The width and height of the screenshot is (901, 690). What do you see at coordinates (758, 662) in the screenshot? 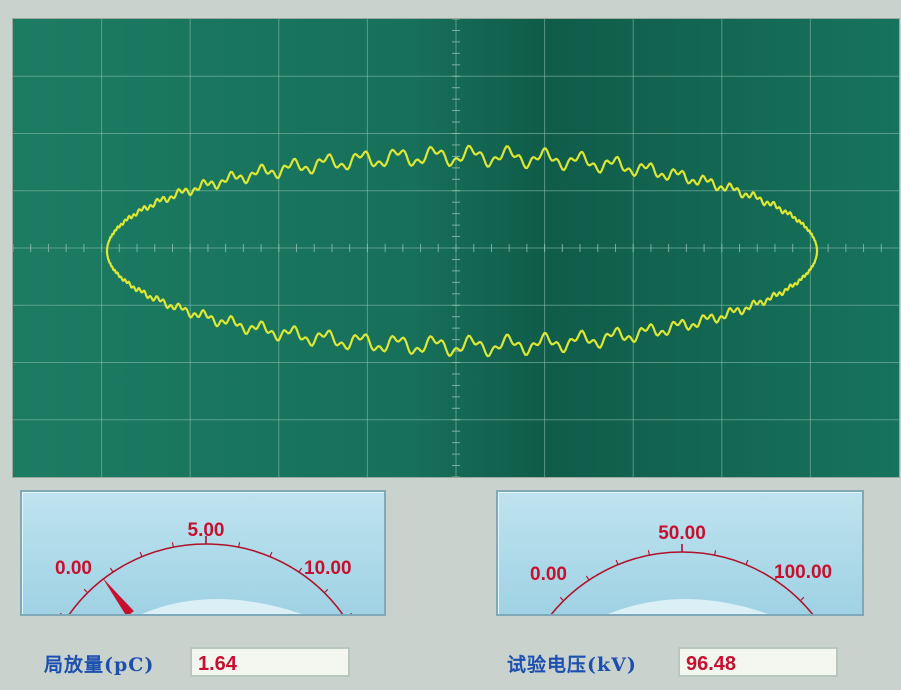
I see `voltage-readout-value: 96.48` at bounding box center [758, 662].